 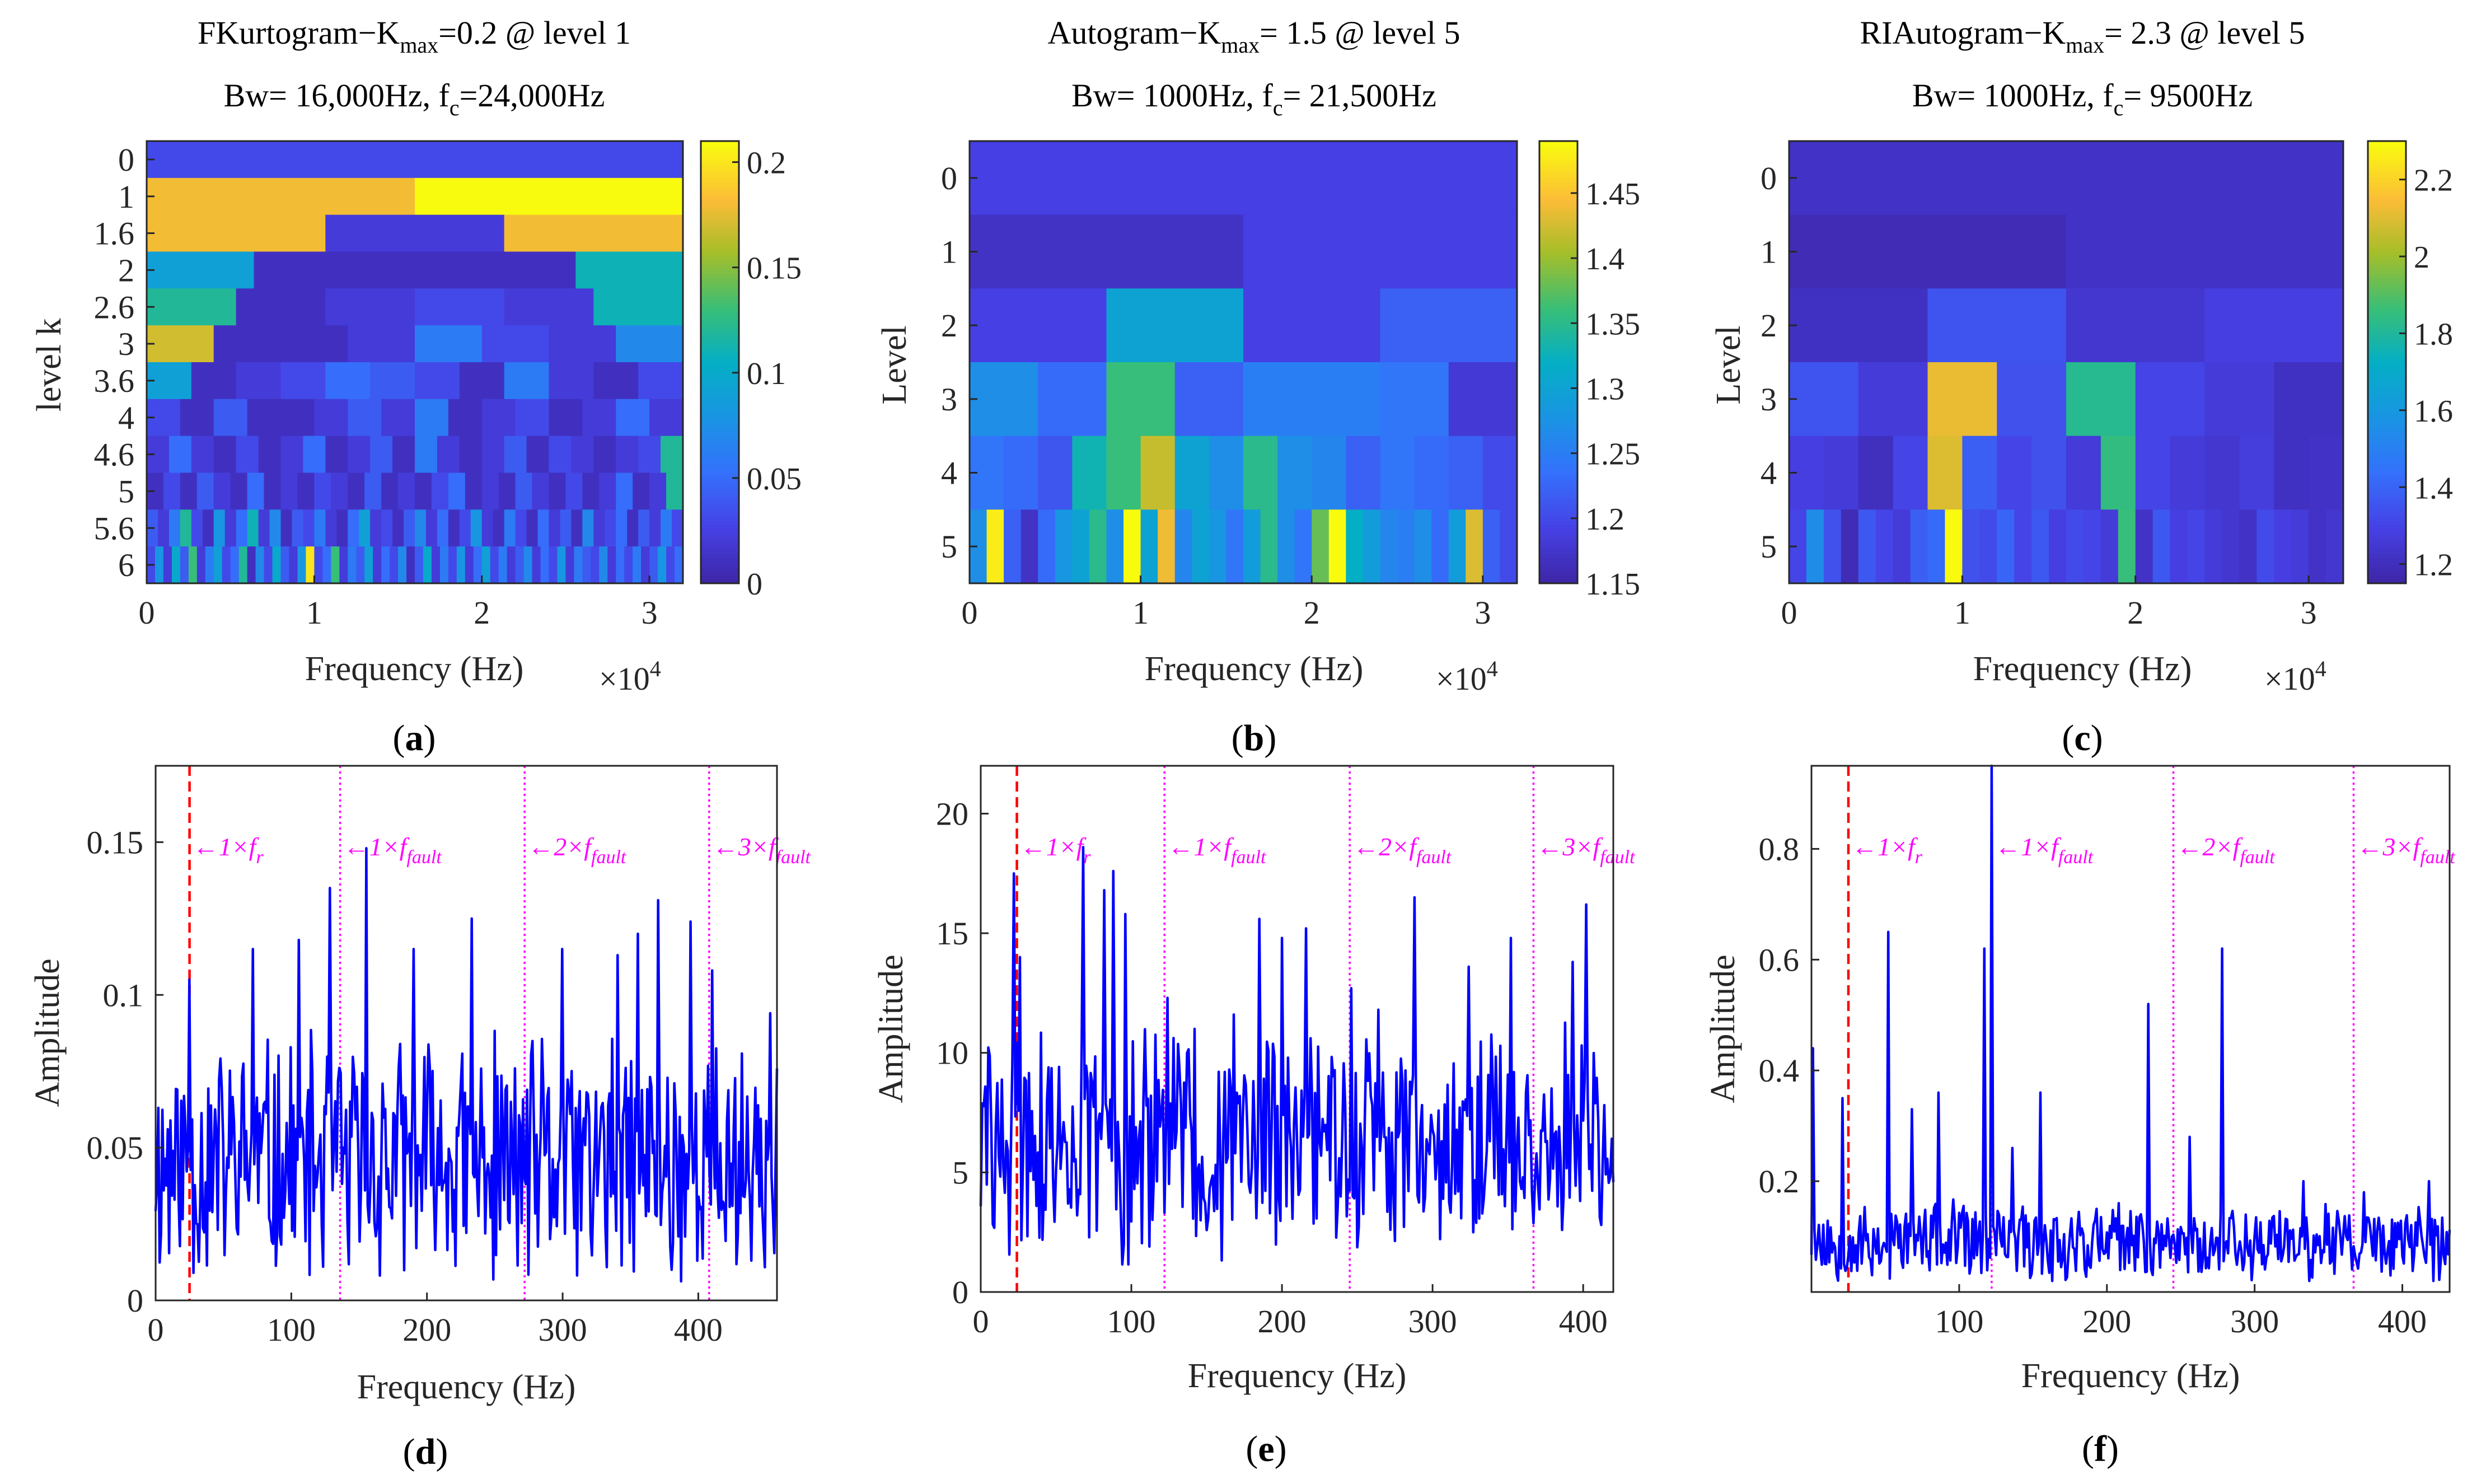 I want to click on y-axis-label: Amplitude, so click(x=1723, y=1028).